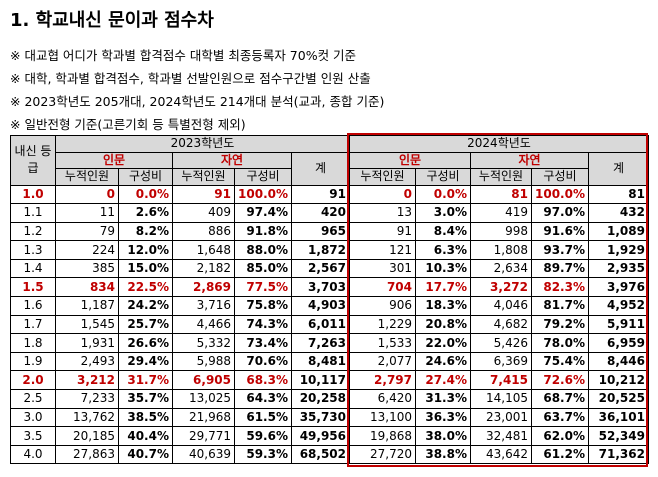 The width and height of the screenshot is (658, 477). What do you see at coordinates (33, 361) in the screenshot?
I see `grade-cell: 1.9` at bounding box center [33, 361].